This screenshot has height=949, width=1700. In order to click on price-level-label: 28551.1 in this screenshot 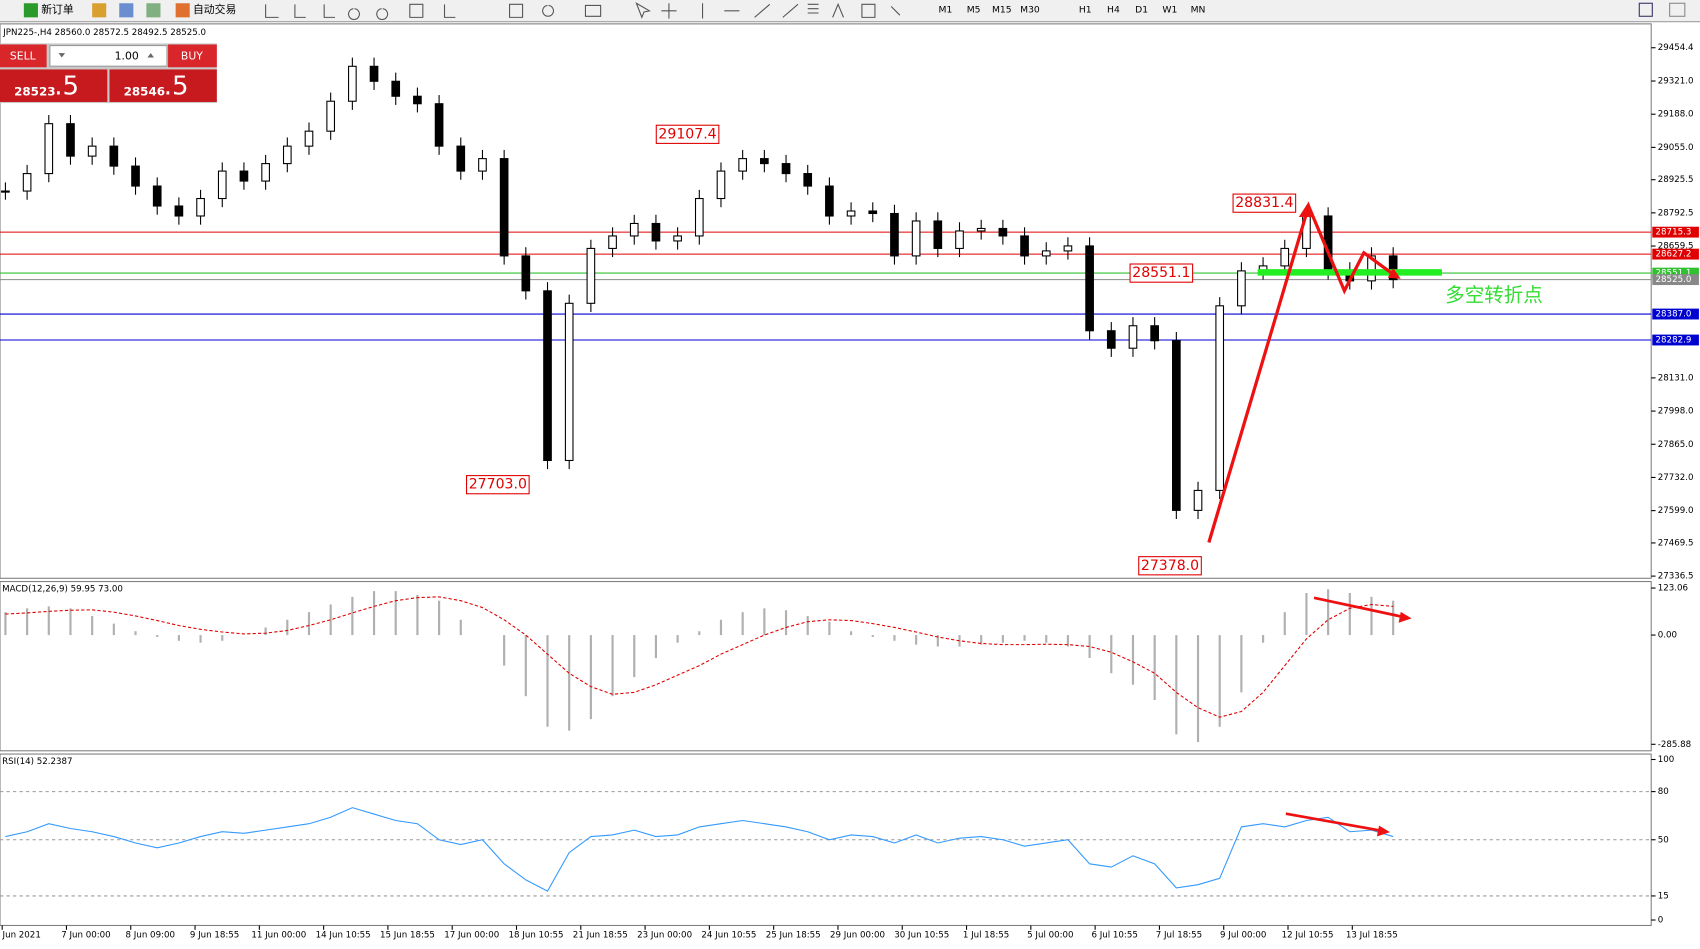, I will do `click(1674, 274)`.